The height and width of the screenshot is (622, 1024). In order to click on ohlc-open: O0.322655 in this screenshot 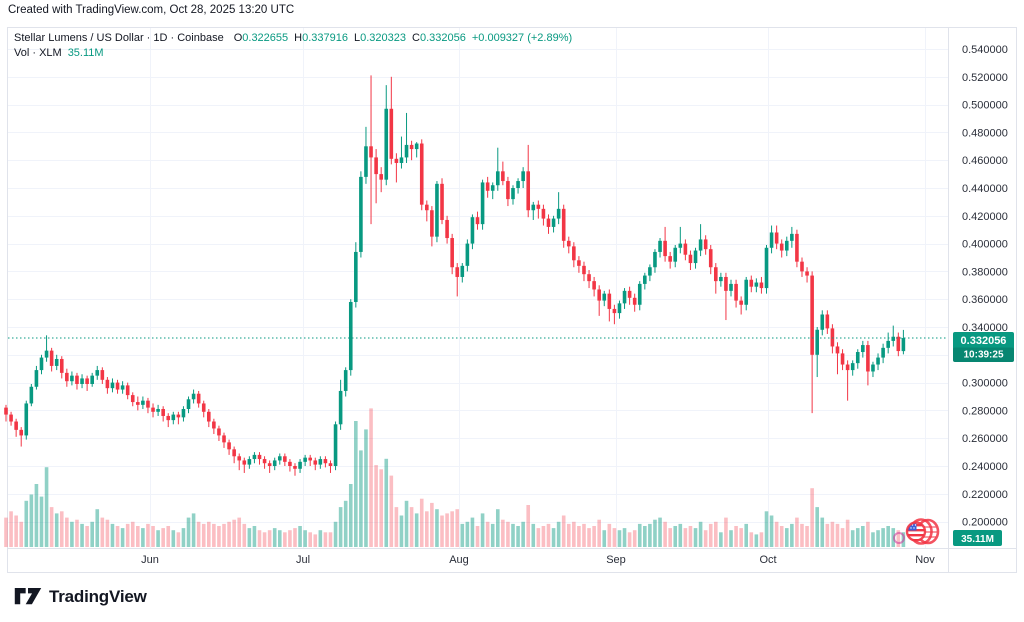, I will do `click(261, 38)`.